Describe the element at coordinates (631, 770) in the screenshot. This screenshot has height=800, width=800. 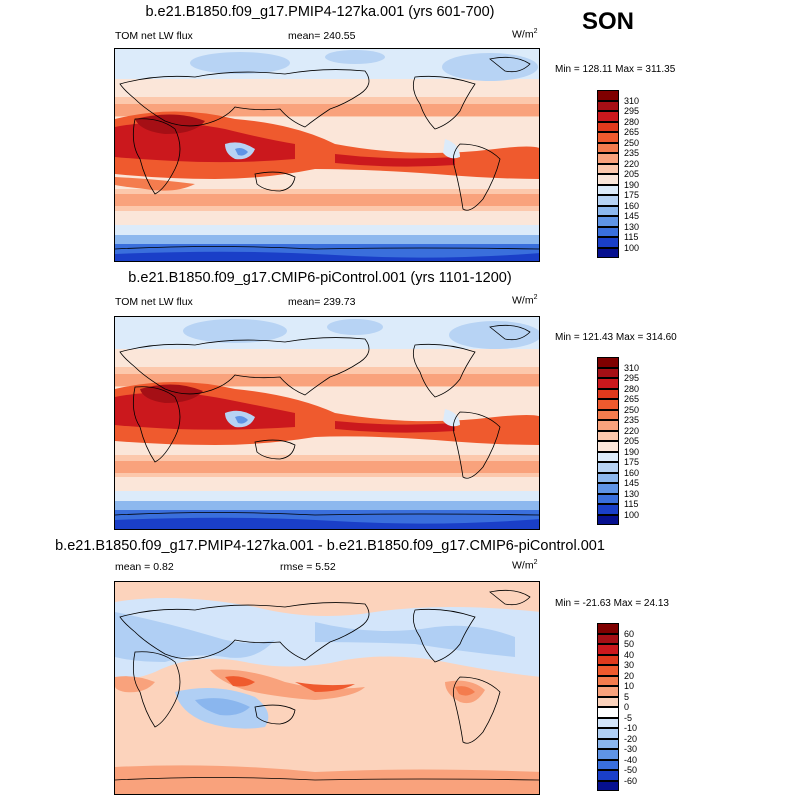
I see `colorbar-tick-label: -50` at that location.